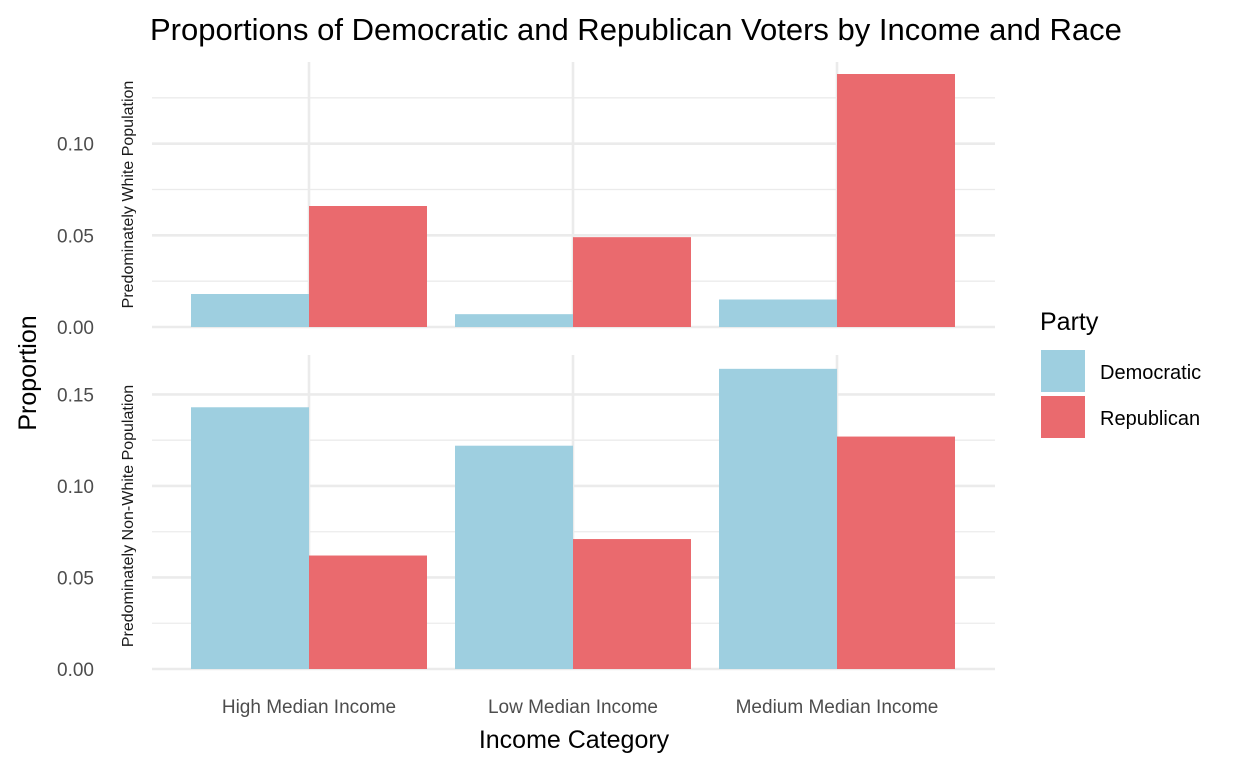 The width and height of the screenshot is (1248, 768). Describe the element at coordinates (1063, 371) in the screenshot. I see `legend-swatch-democratic` at that location.